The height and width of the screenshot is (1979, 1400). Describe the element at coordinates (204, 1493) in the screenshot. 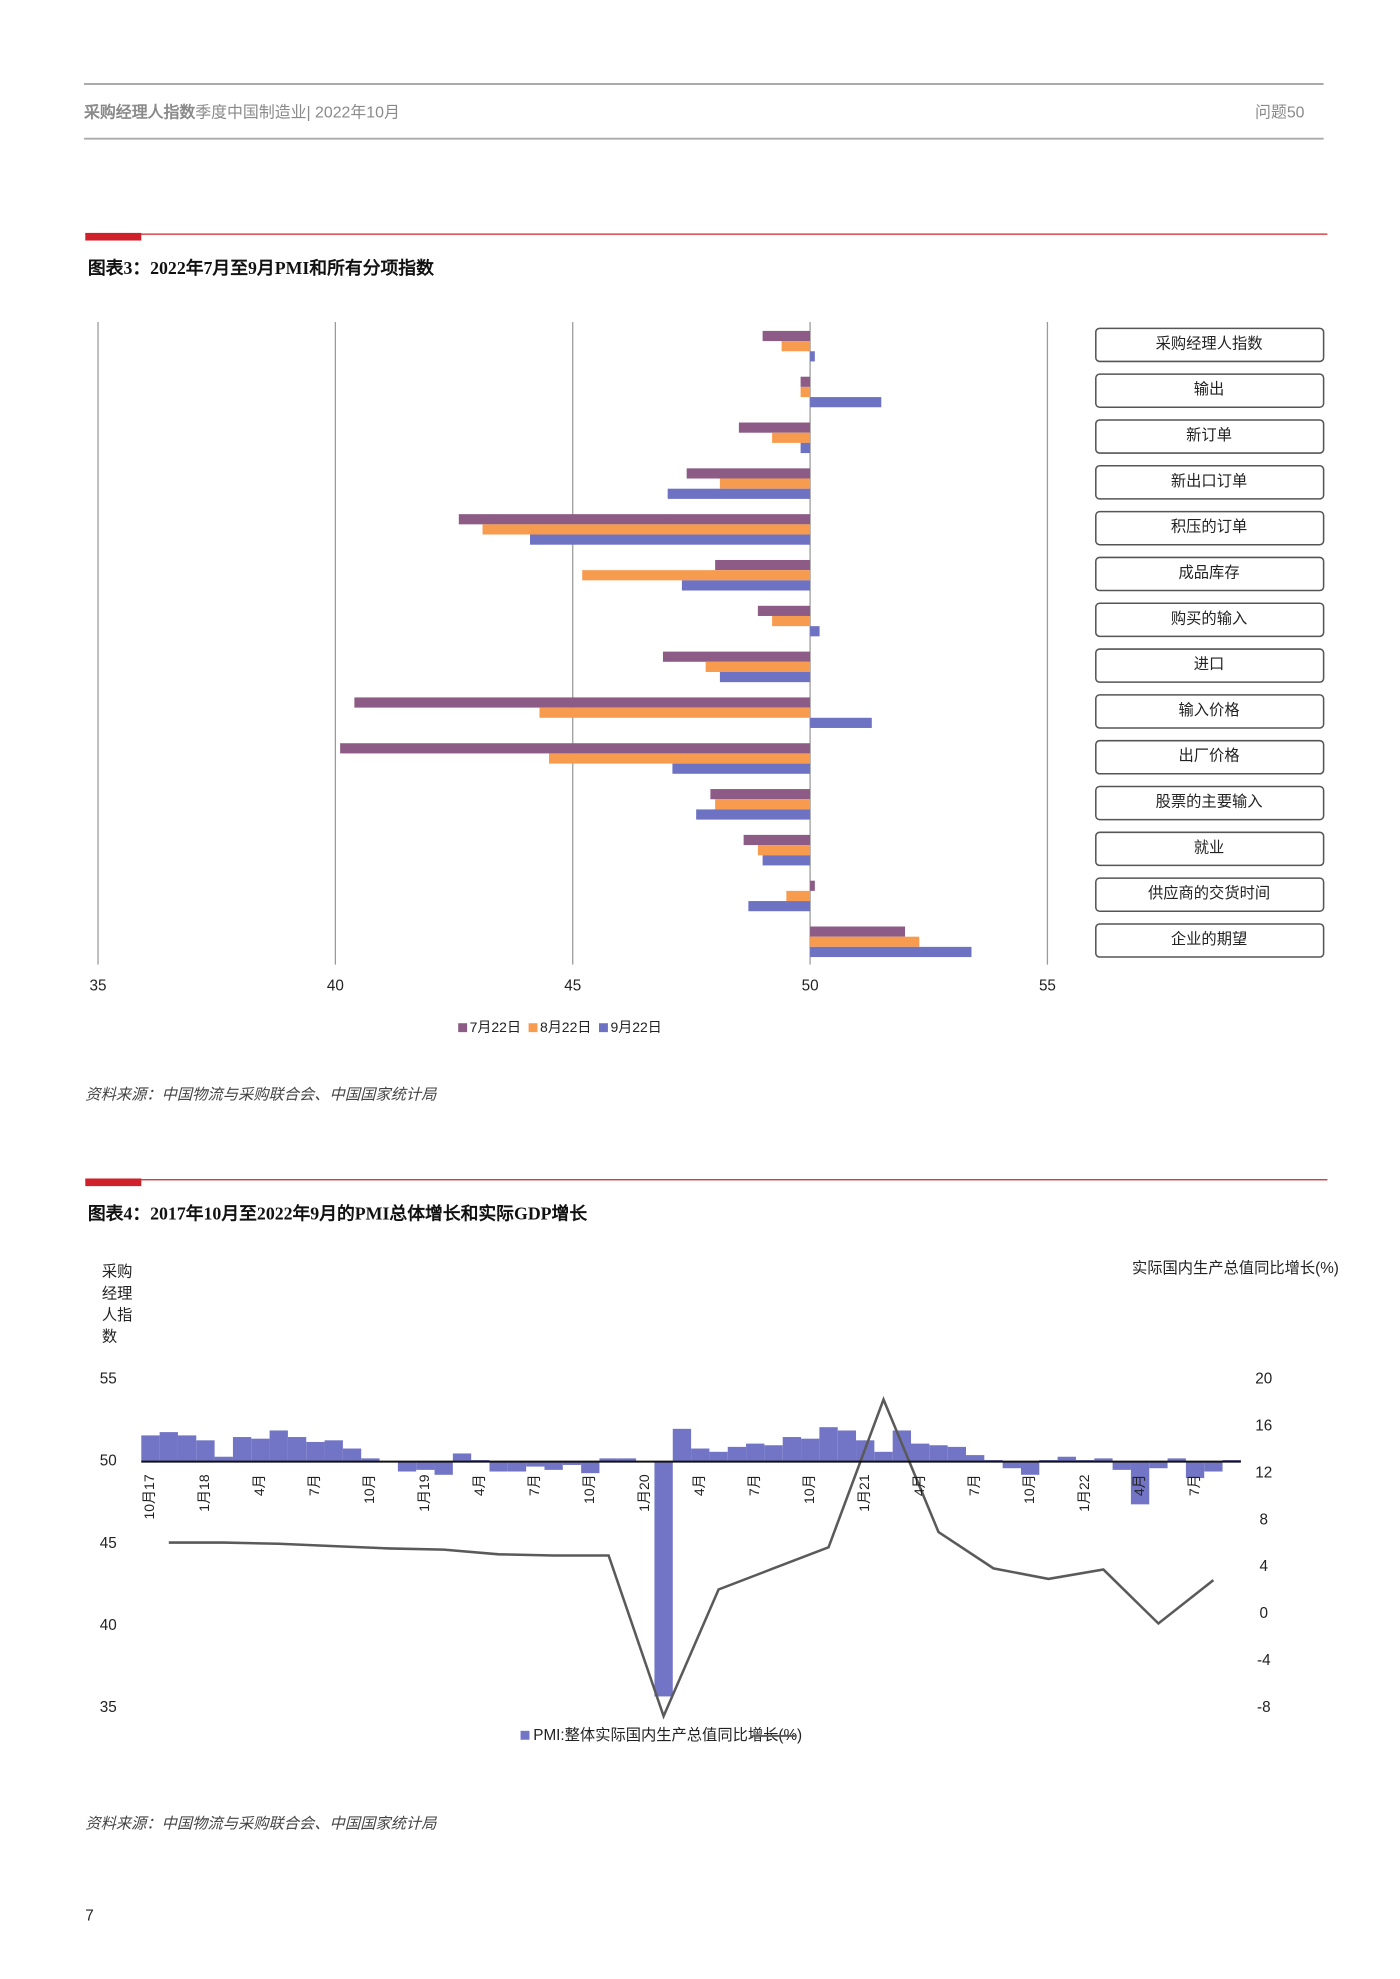

I see `x-tick-label: 1月18` at that location.